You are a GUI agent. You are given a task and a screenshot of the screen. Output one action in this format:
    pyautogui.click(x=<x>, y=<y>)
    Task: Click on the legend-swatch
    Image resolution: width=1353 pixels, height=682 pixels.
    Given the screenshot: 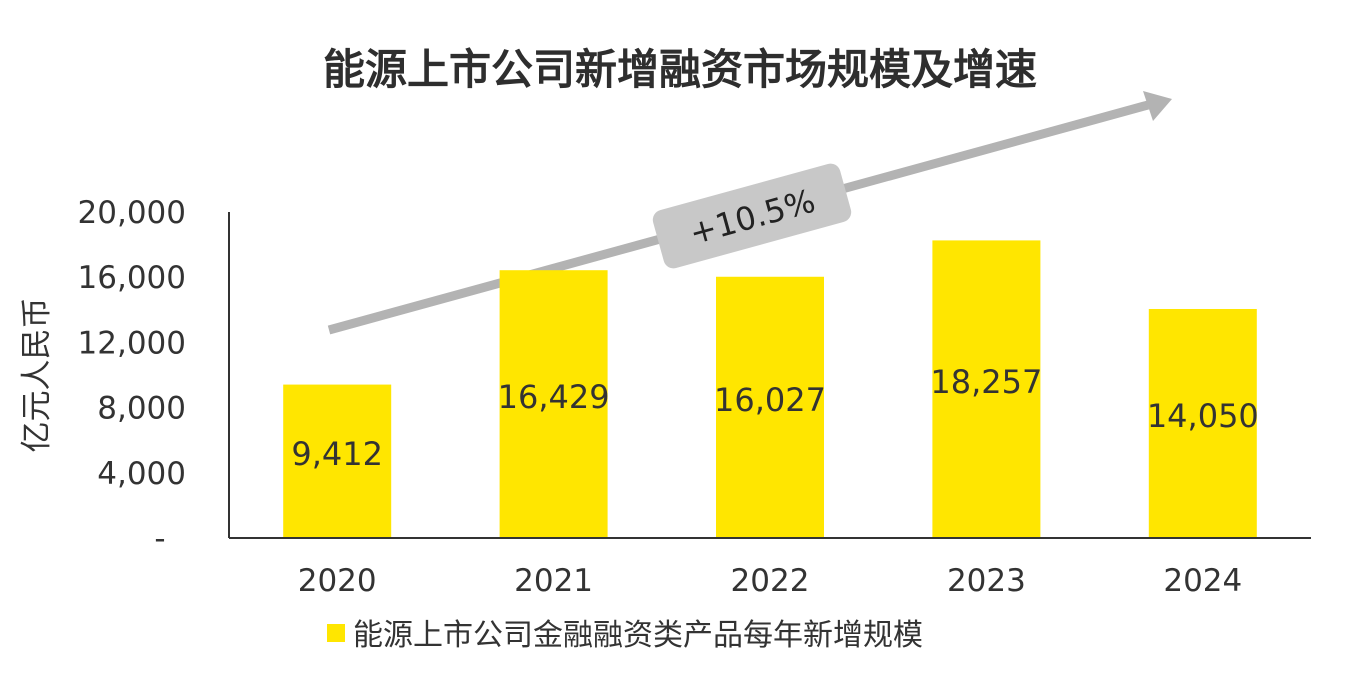 What is the action you would take?
    pyautogui.click(x=336, y=633)
    